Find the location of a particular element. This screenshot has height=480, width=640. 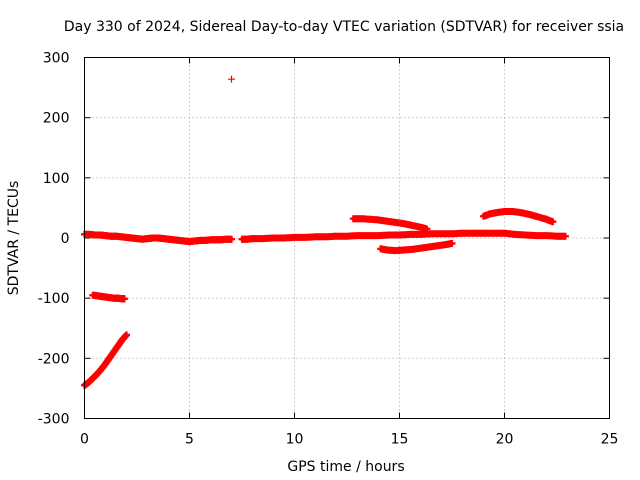

y-tick-label: 0 is located at coordinates (65, 239).